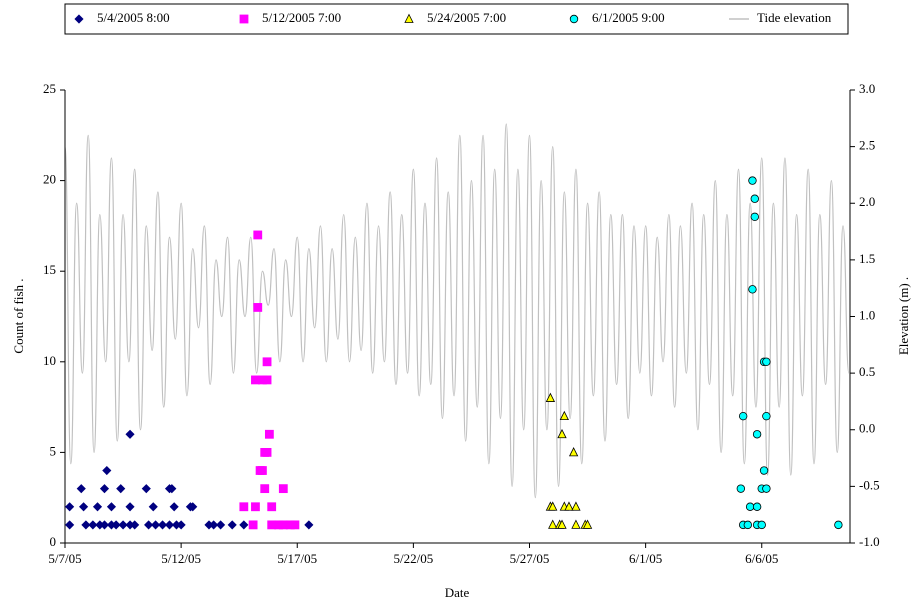  Describe the element at coordinates (867, 201) in the screenshot. I see `y2-tick-label: 2.0` at that location.